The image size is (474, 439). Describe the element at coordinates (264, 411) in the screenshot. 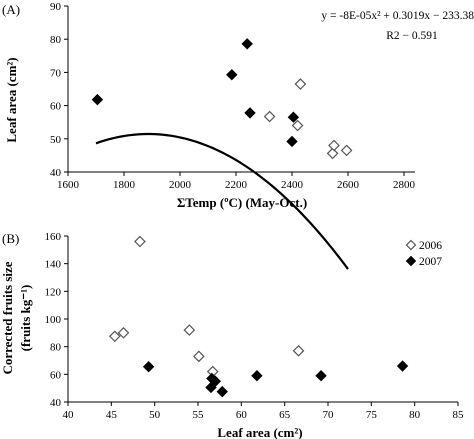

I see `panel-b-x-ticks: 40 45 50 55 60 65 70 75 80 85` at that location.